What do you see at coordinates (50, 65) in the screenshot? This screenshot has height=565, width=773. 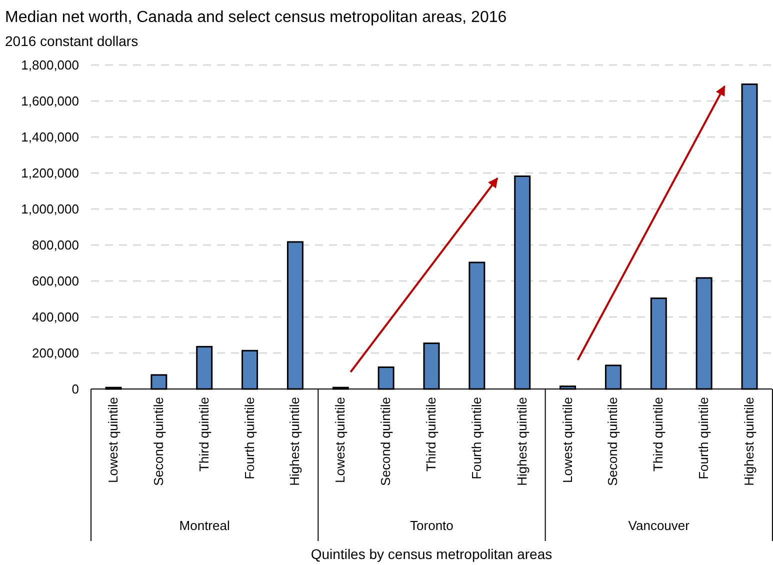 I see `y-tick-label: 1,800,000` at bounding box center [50, 65].